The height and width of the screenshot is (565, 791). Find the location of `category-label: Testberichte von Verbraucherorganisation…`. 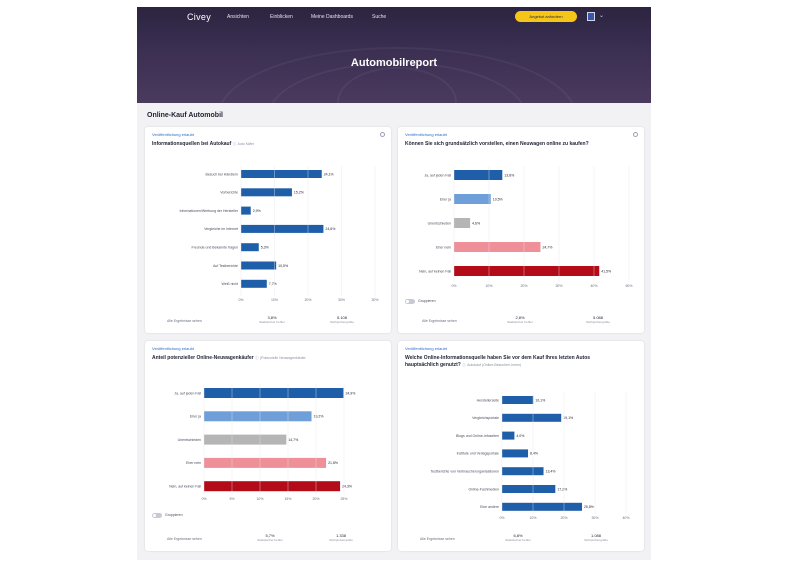

category-label: Testberichte von Verbraucherorganisation… is located at coordinates (465, 472).